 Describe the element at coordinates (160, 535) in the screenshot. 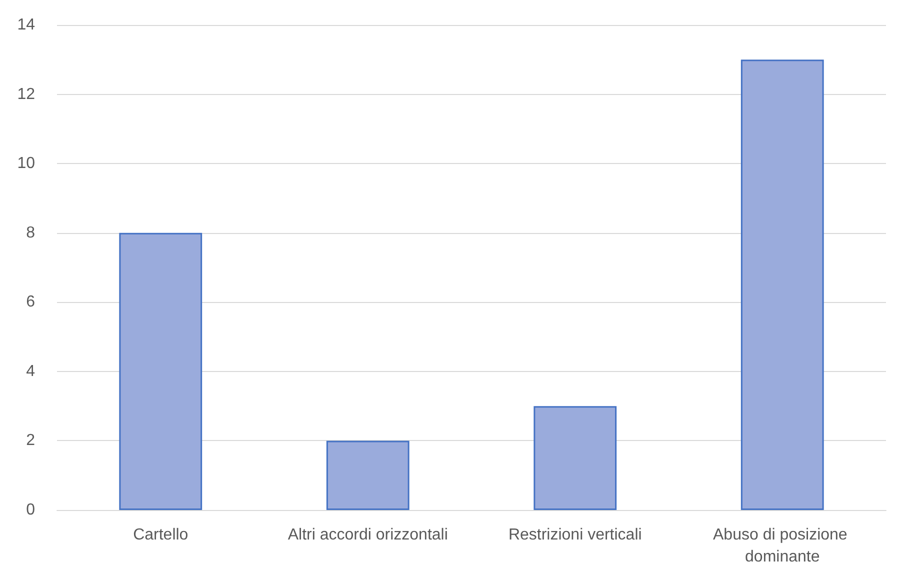

I see `x-tick-label: Cartello` at that location.